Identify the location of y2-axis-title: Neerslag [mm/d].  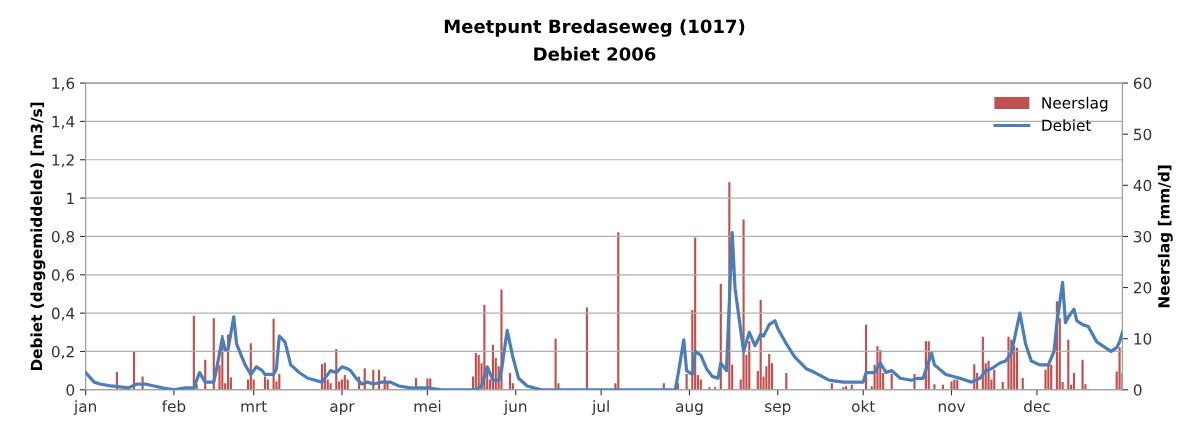
(1165, 236).